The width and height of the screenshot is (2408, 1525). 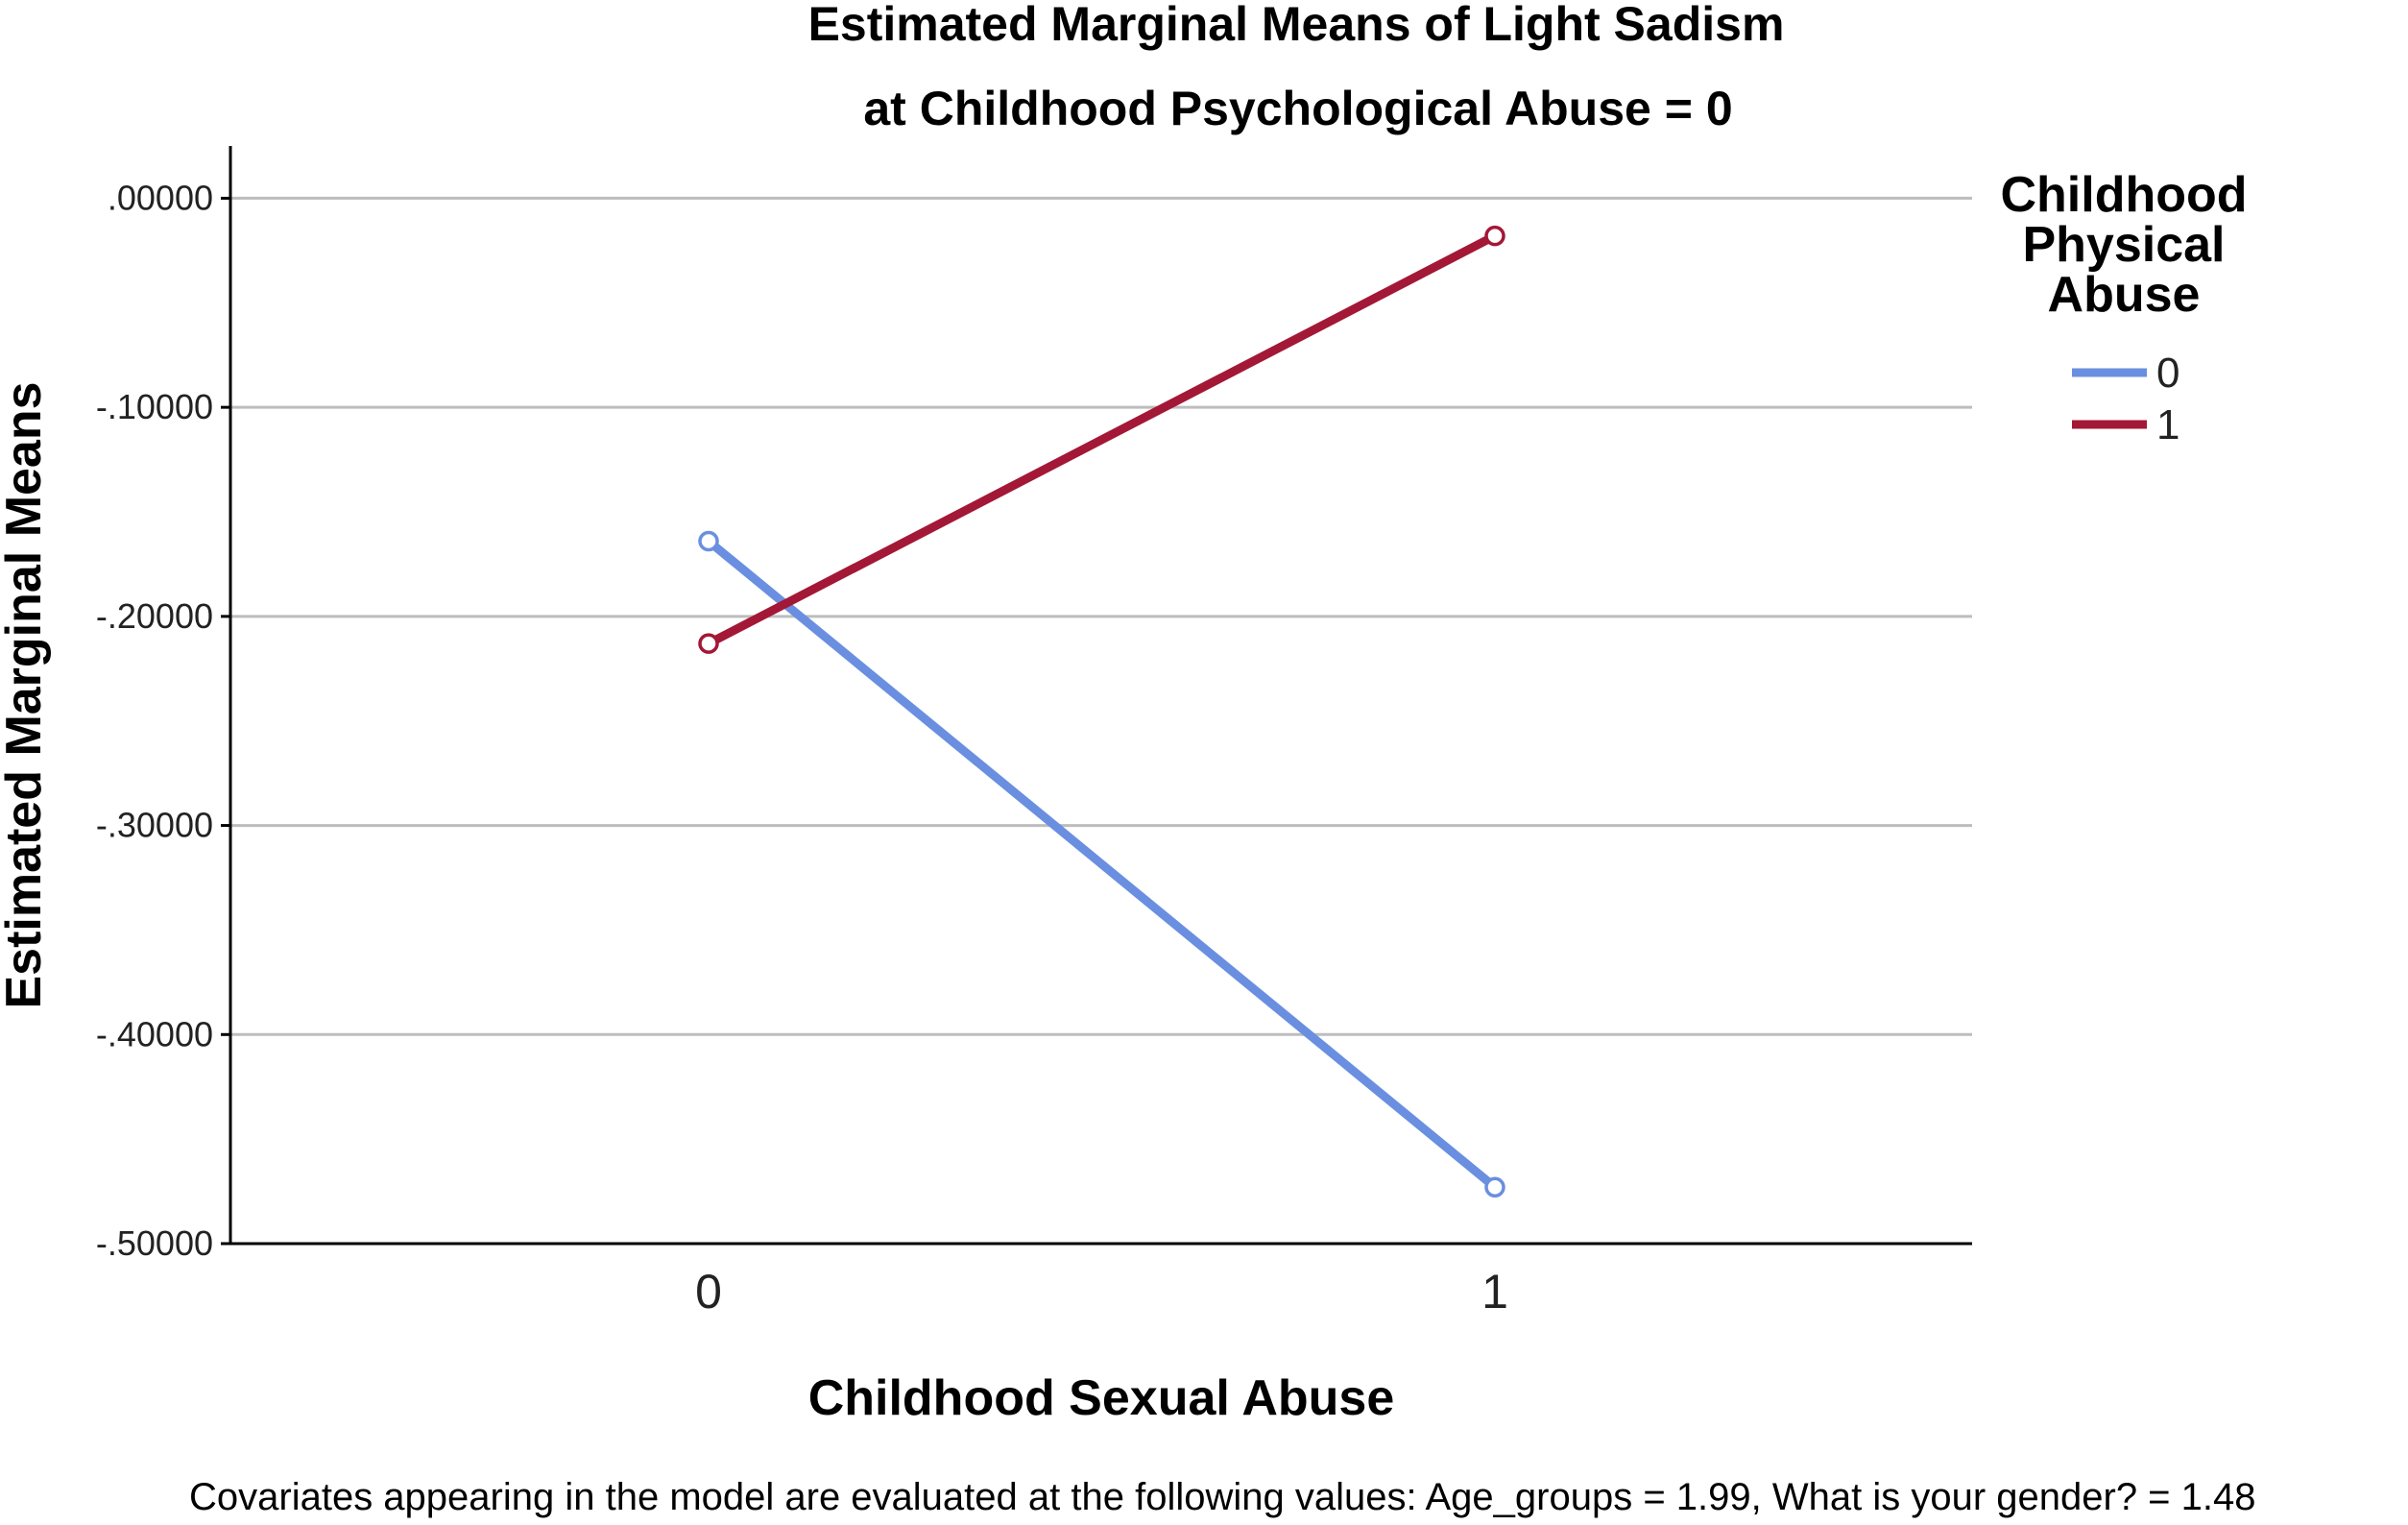 What do you see at coordinates (155, 825) in the screenshot?
I see `y-tick-label: -.30000` at bounding box center [155, 825].